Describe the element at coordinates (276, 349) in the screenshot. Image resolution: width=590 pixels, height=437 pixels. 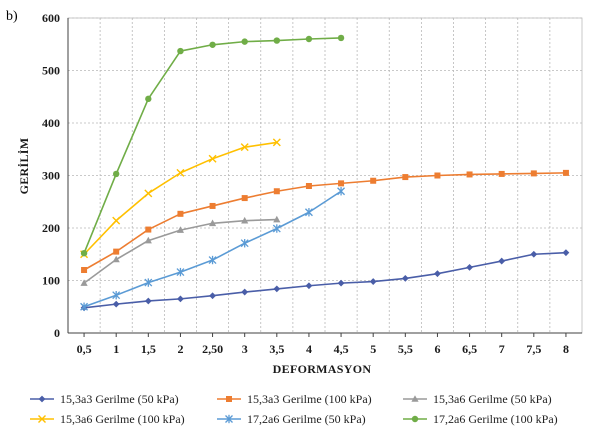
I see `x-tick-label: 3,5` at that location.